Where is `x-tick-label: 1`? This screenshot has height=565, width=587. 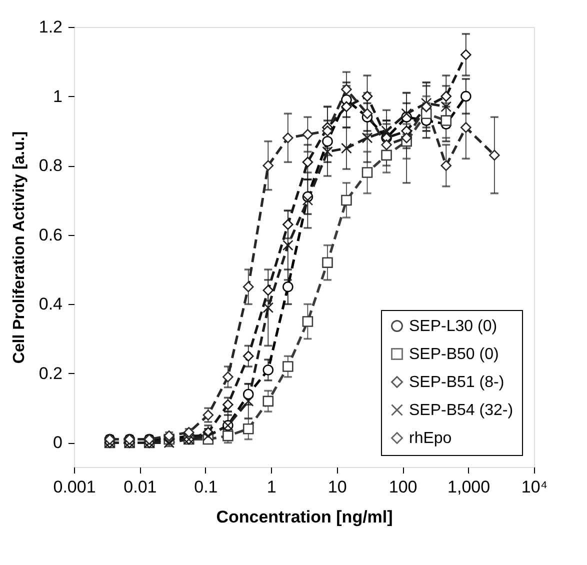
x-tick-label: 1 is located at coordinates (271, 487).